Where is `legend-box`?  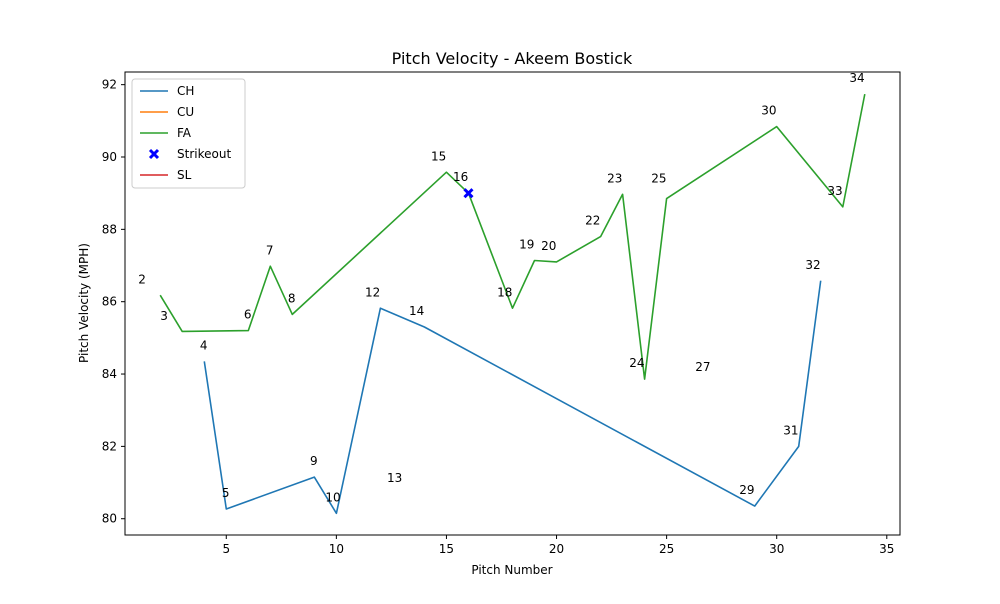 legend-box is located at coordinates (188, 133).